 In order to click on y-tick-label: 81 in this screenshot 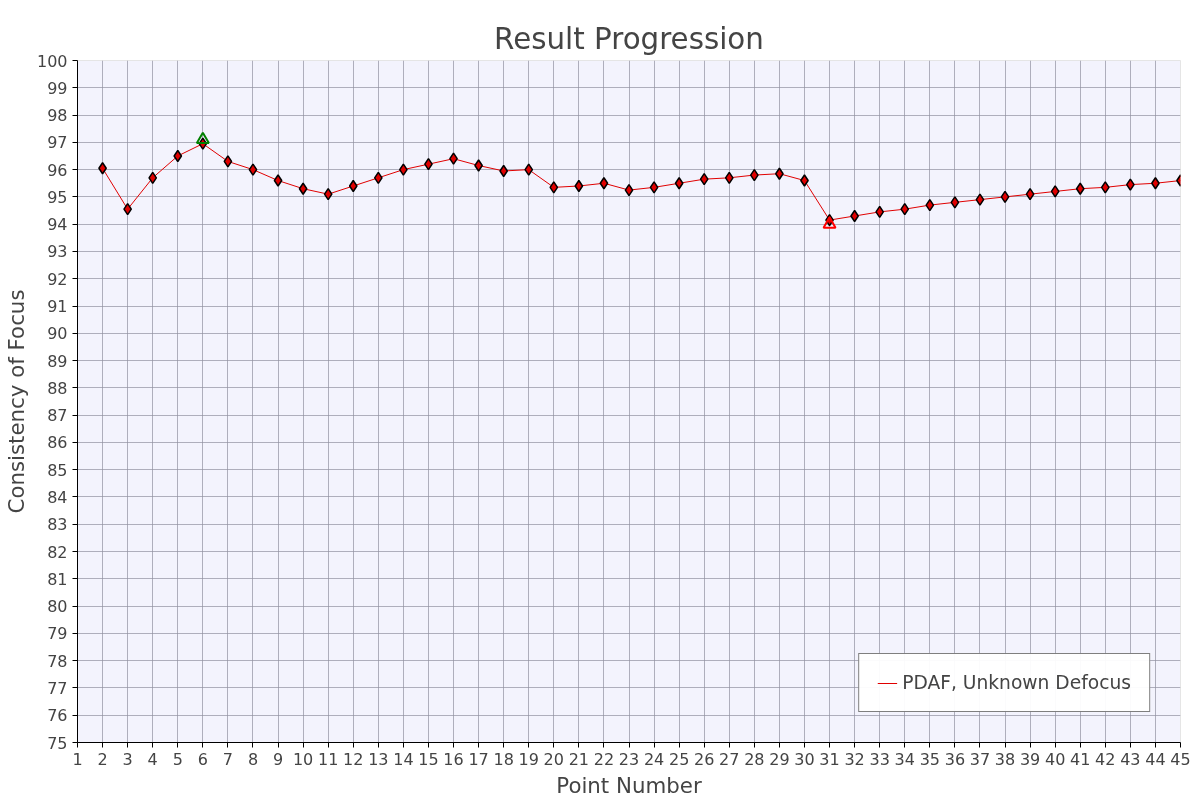, I will do `click(57, 579)`.